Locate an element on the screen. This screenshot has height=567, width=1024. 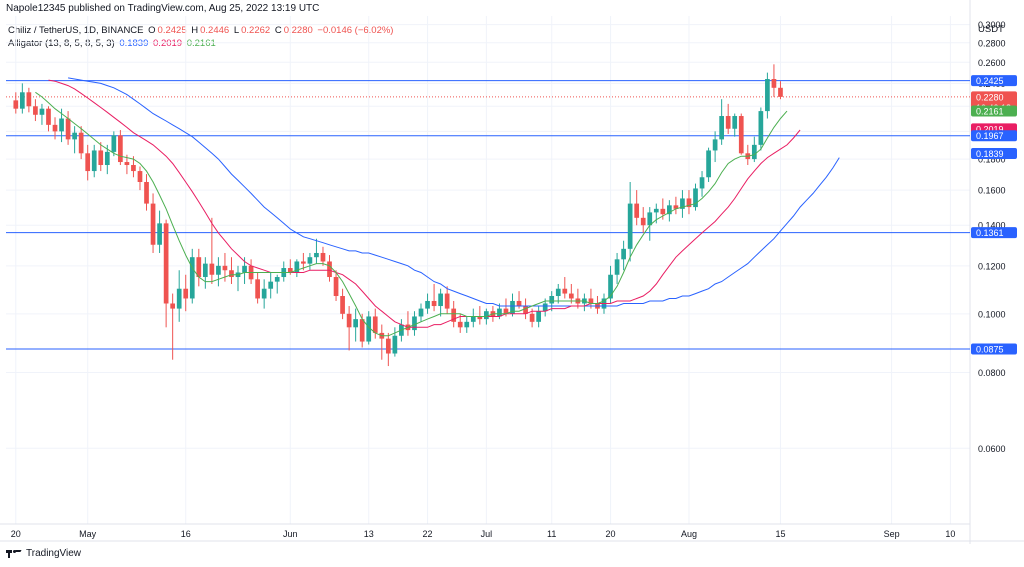
footer-brand: TradingView is located at coordinates (43, 553).